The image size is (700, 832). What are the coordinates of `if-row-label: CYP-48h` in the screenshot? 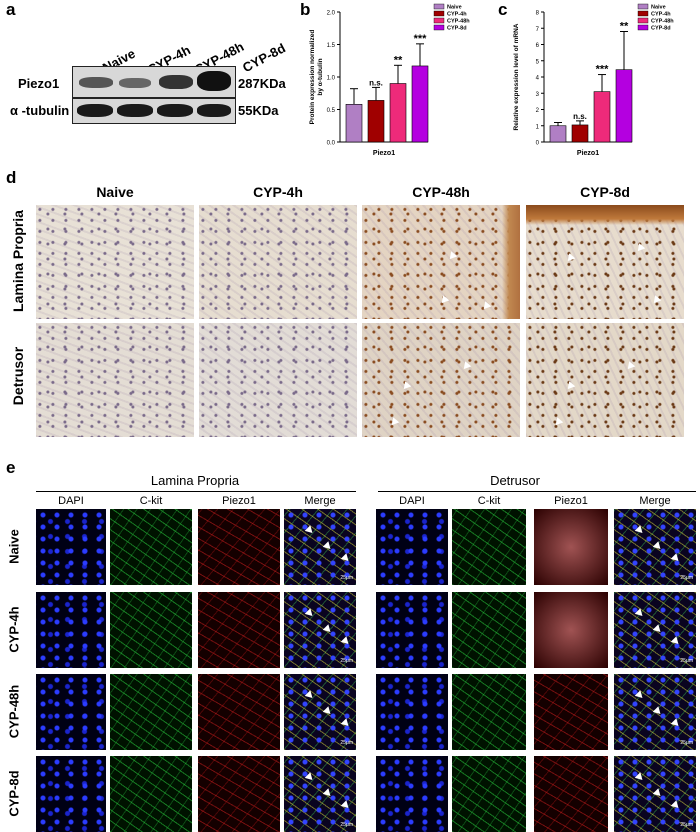 It's located at (14, 711).